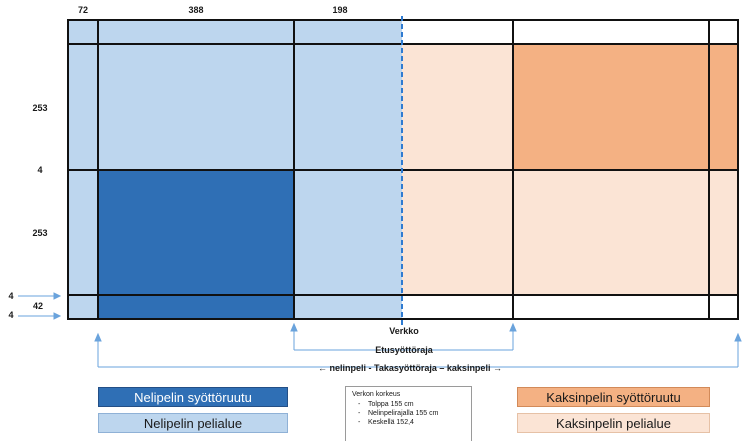 The image size is (754, 441). I want to click on dim-left-0: 253, so click(39, 108).